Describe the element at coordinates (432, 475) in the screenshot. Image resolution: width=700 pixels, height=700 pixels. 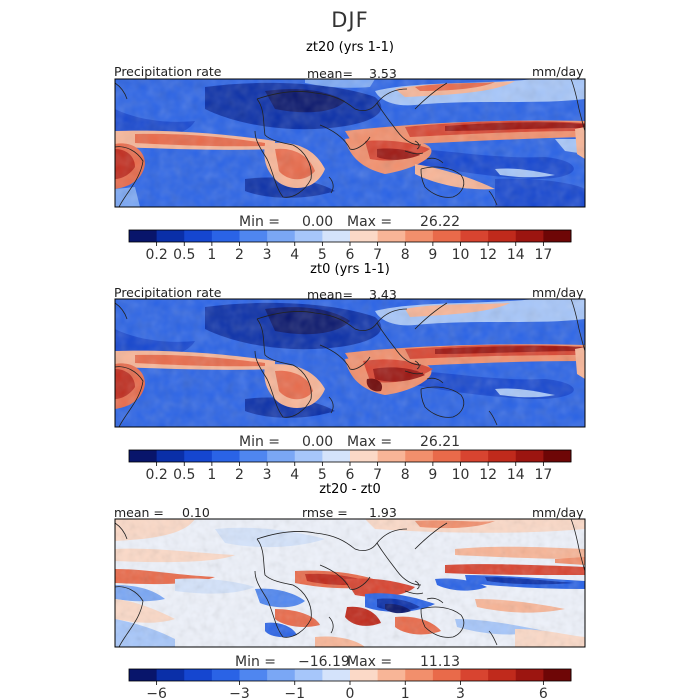
I see `colorbar-tick-label: 9` at that location.